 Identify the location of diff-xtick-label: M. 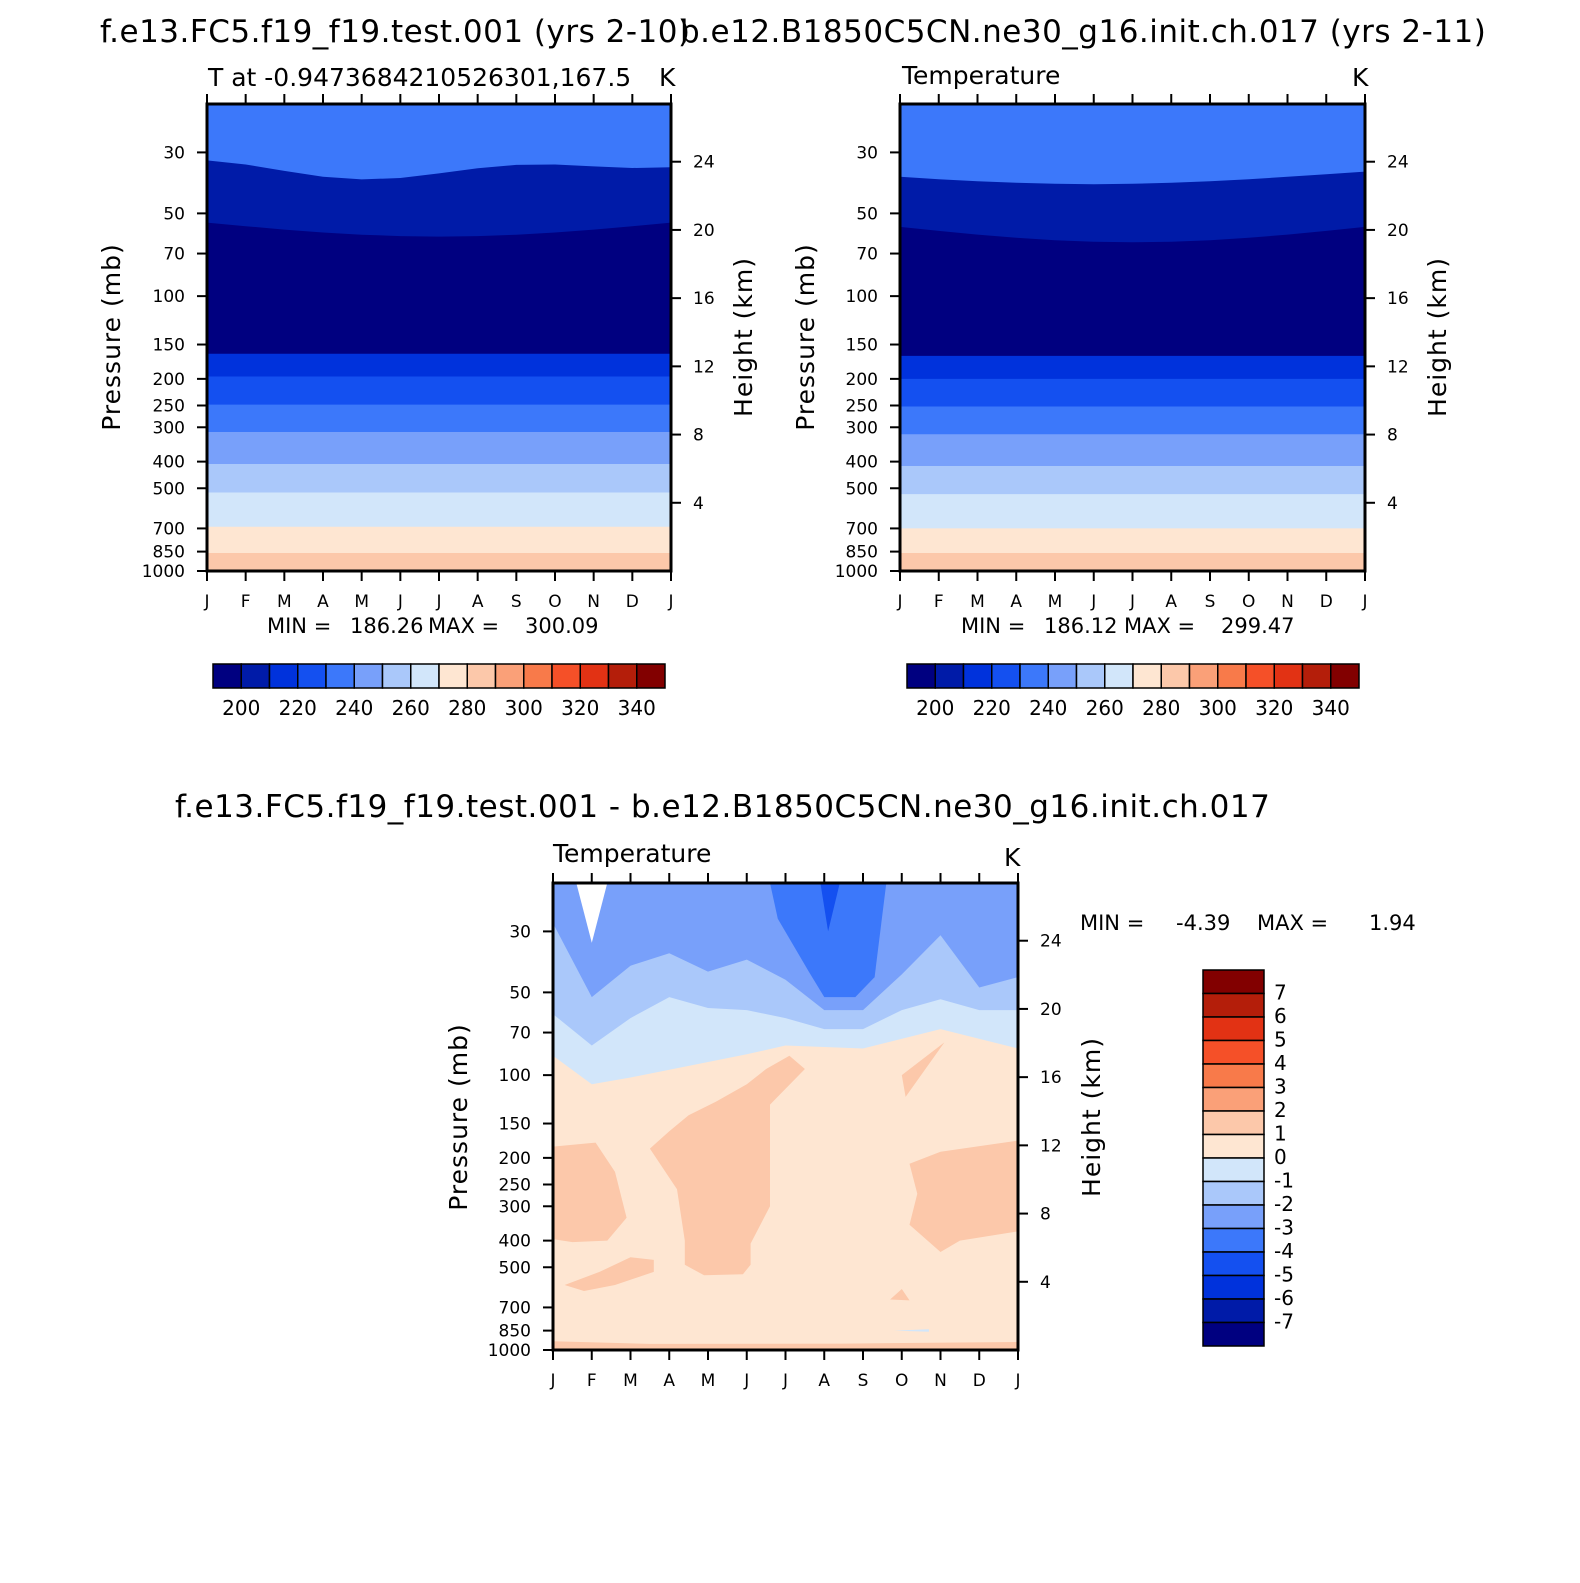
(708, 1381).